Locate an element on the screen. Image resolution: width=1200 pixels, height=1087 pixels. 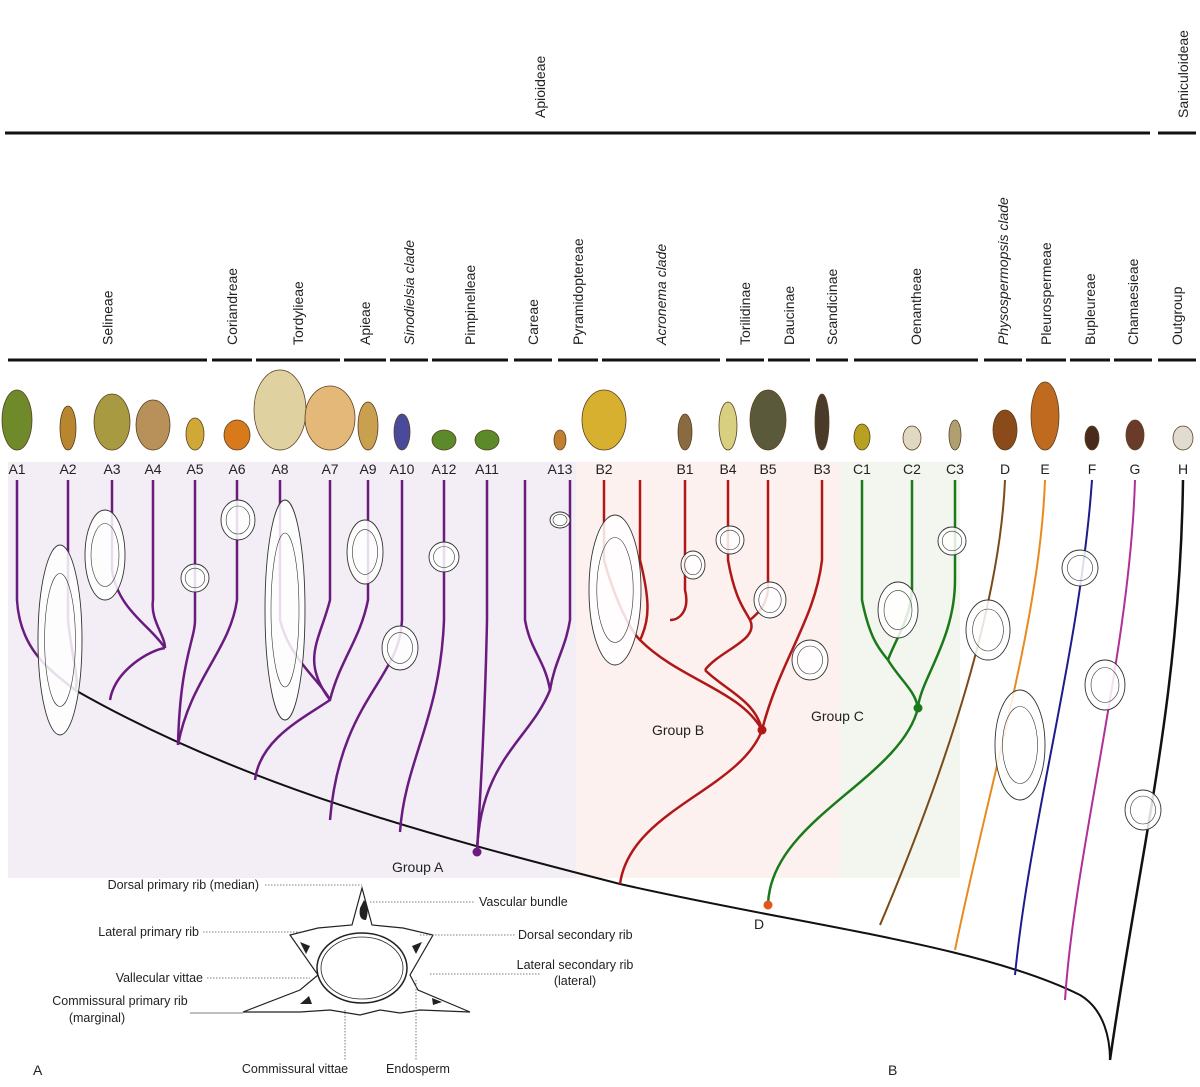
tribe-label: Pimpinelleae is located at coordinates (470, 305).